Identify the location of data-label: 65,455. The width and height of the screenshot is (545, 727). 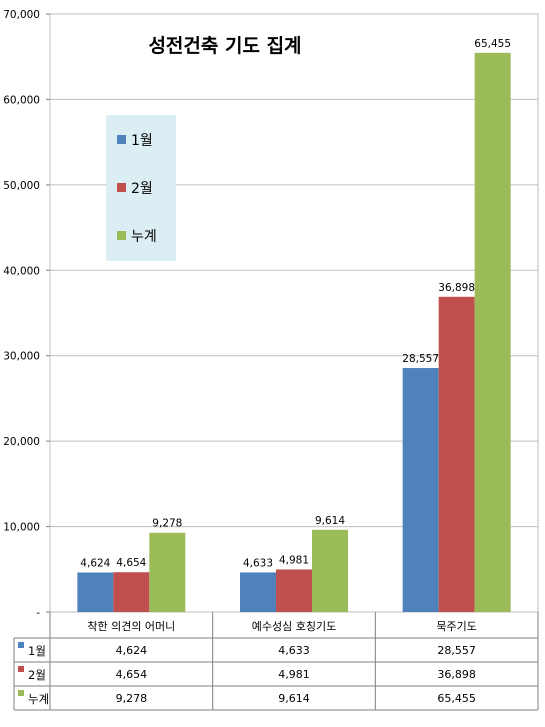
(492, 44).